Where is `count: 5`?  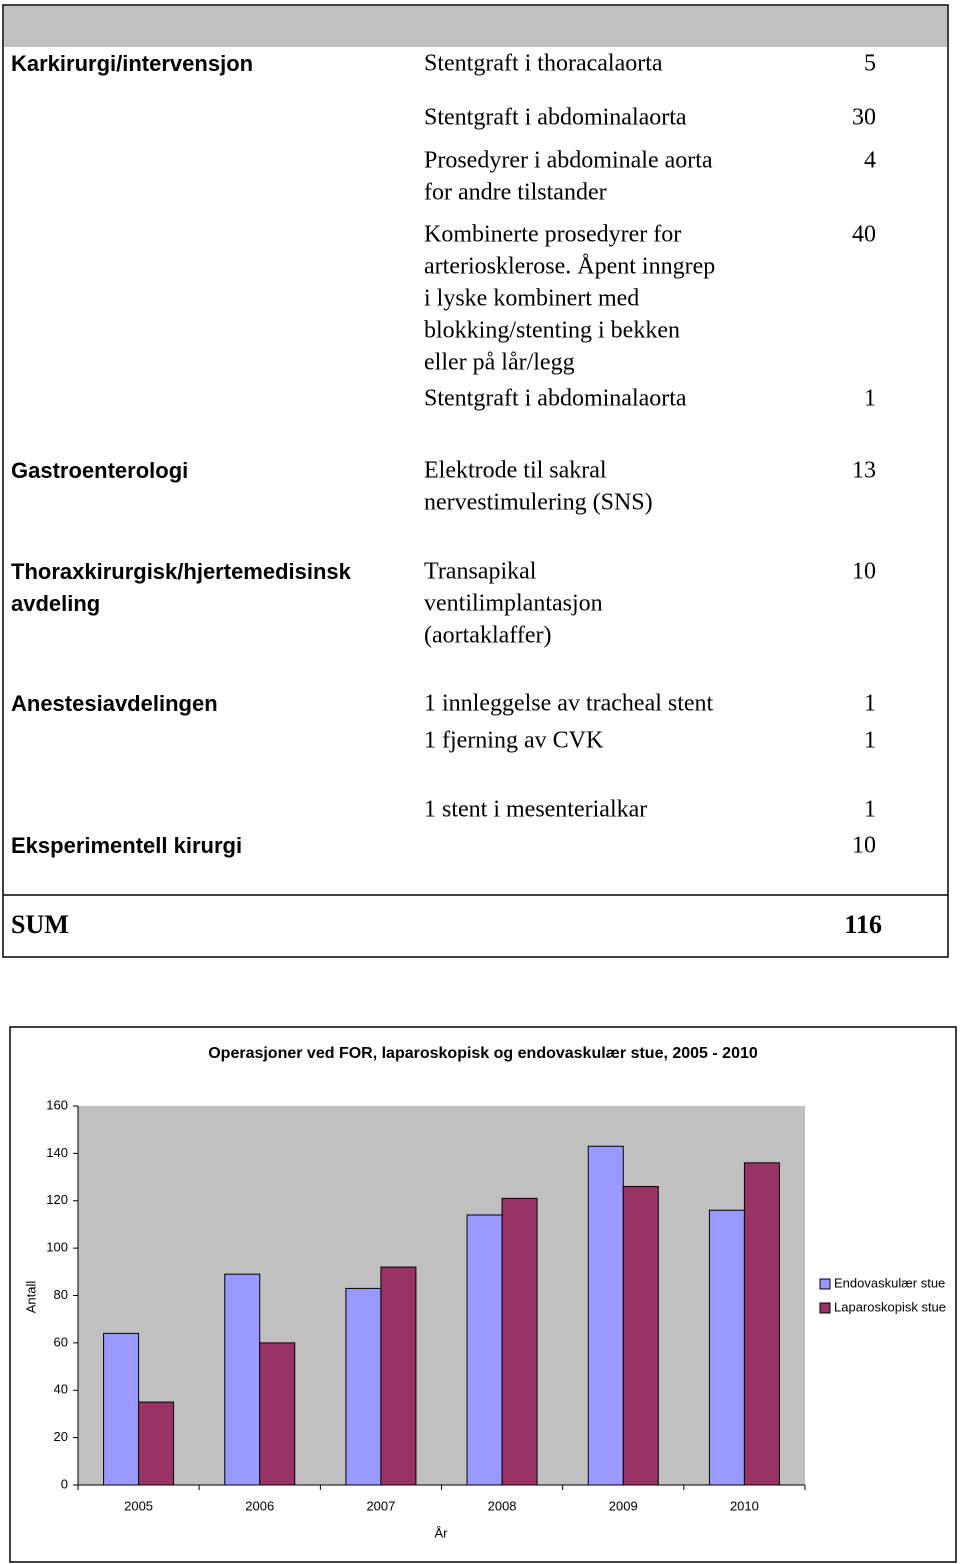
count: 5 is located at coordinates (870, 64).